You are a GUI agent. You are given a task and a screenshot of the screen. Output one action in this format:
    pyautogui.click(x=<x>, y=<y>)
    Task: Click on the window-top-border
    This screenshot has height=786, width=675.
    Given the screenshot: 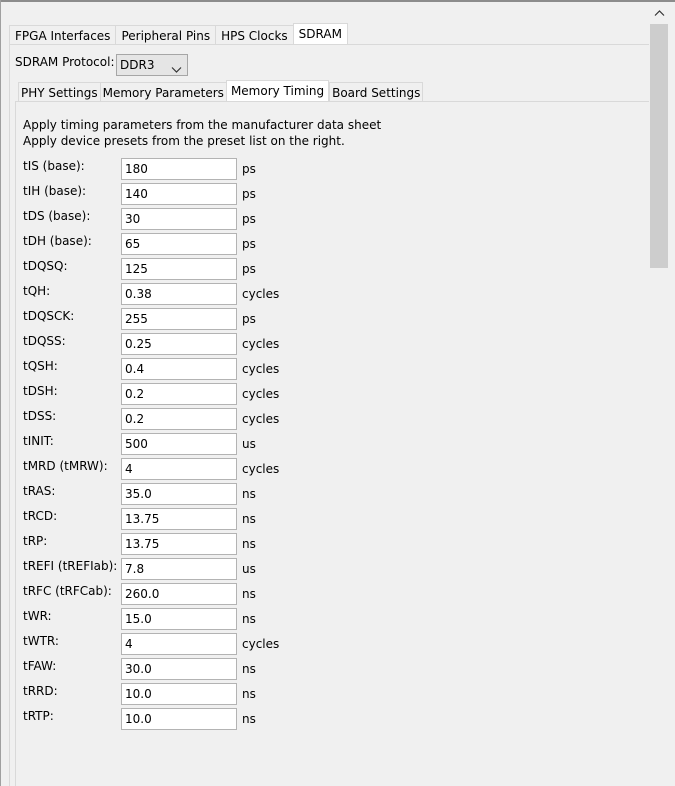 What is the action you would take?
    pyautogui.click(x=337, y=1)
    